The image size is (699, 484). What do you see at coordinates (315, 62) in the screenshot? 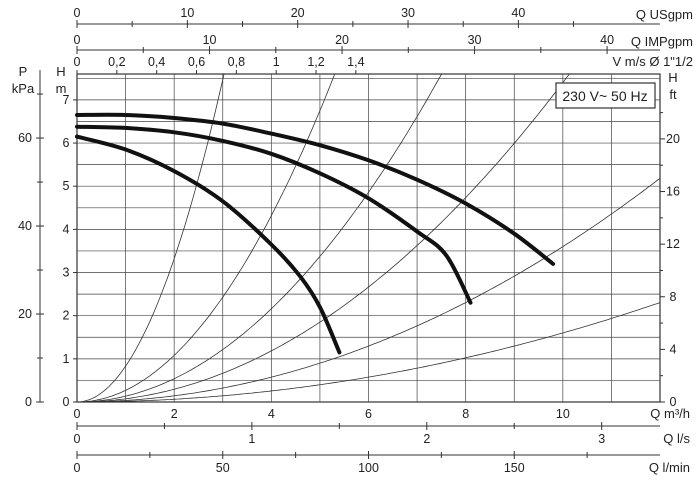
I see `velocity-tick-label: 1,2` at bounding box center [315, 62].